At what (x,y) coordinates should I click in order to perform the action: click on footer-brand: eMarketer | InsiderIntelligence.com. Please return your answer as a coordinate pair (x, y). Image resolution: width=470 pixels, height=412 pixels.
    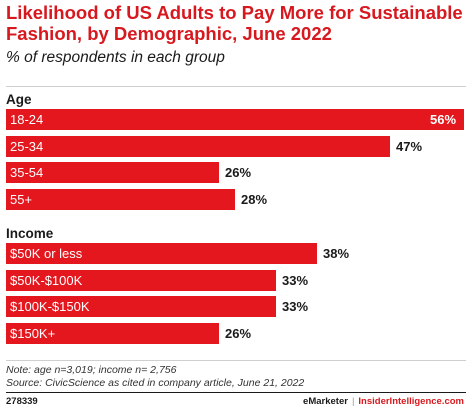
    Looking at the image, I should click on (383, 401).